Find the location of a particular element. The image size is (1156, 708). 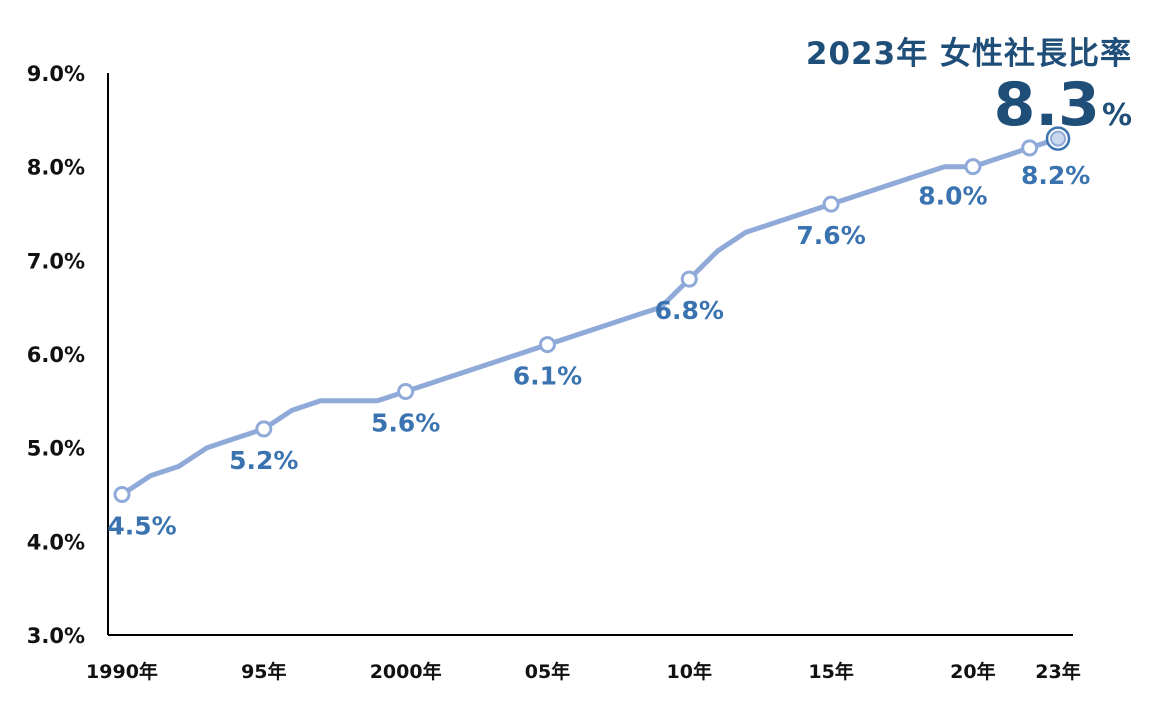

highlight-number: 8.3 is located at coordinates (1046, 105).